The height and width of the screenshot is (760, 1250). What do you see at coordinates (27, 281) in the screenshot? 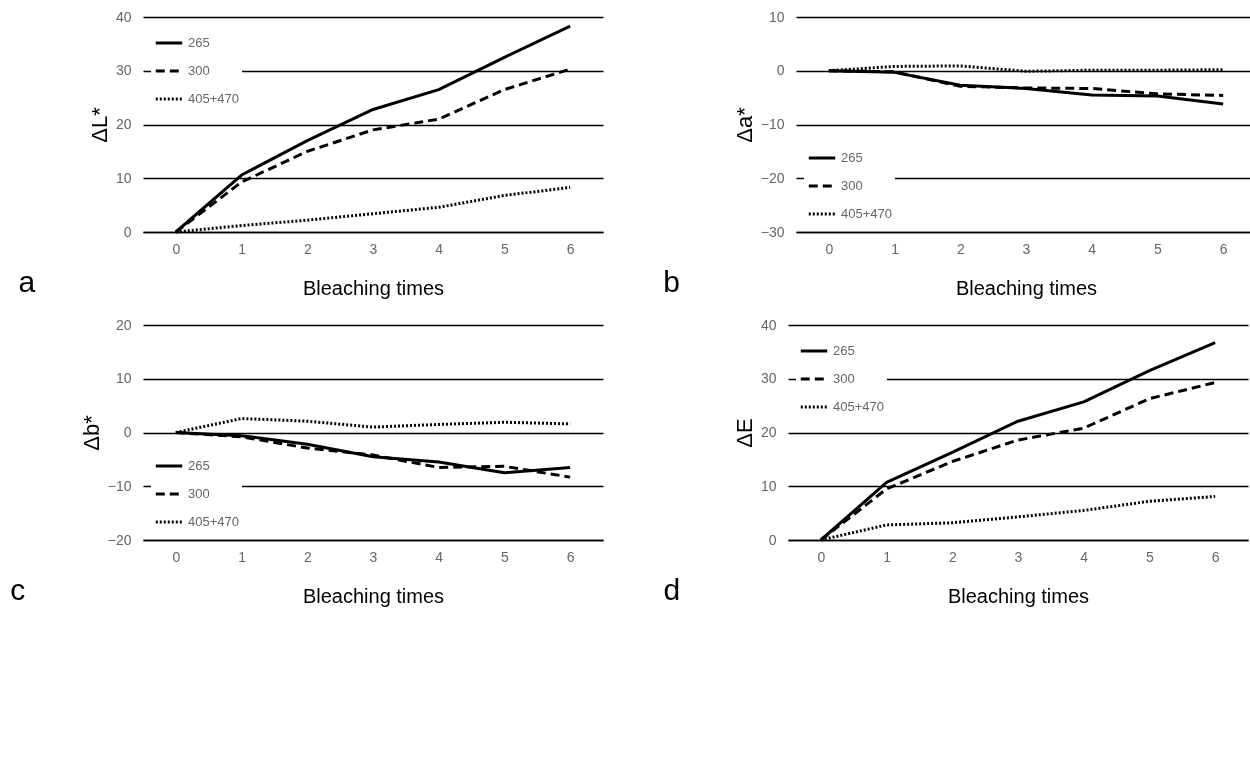
I see `text: a` at bounding box center [27, 281].